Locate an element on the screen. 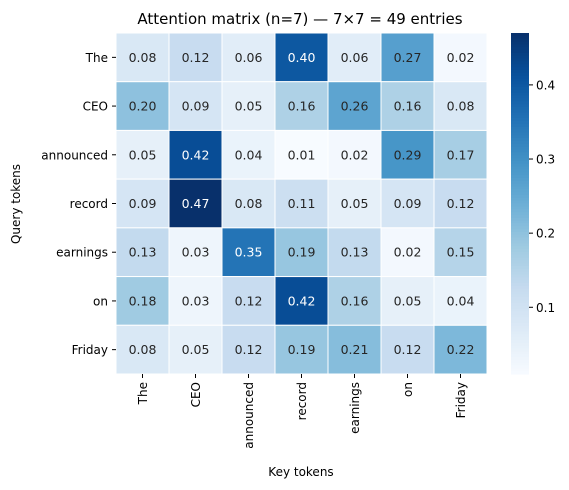  cell-value-label: 0.17 is located at coordinates (461, 154).